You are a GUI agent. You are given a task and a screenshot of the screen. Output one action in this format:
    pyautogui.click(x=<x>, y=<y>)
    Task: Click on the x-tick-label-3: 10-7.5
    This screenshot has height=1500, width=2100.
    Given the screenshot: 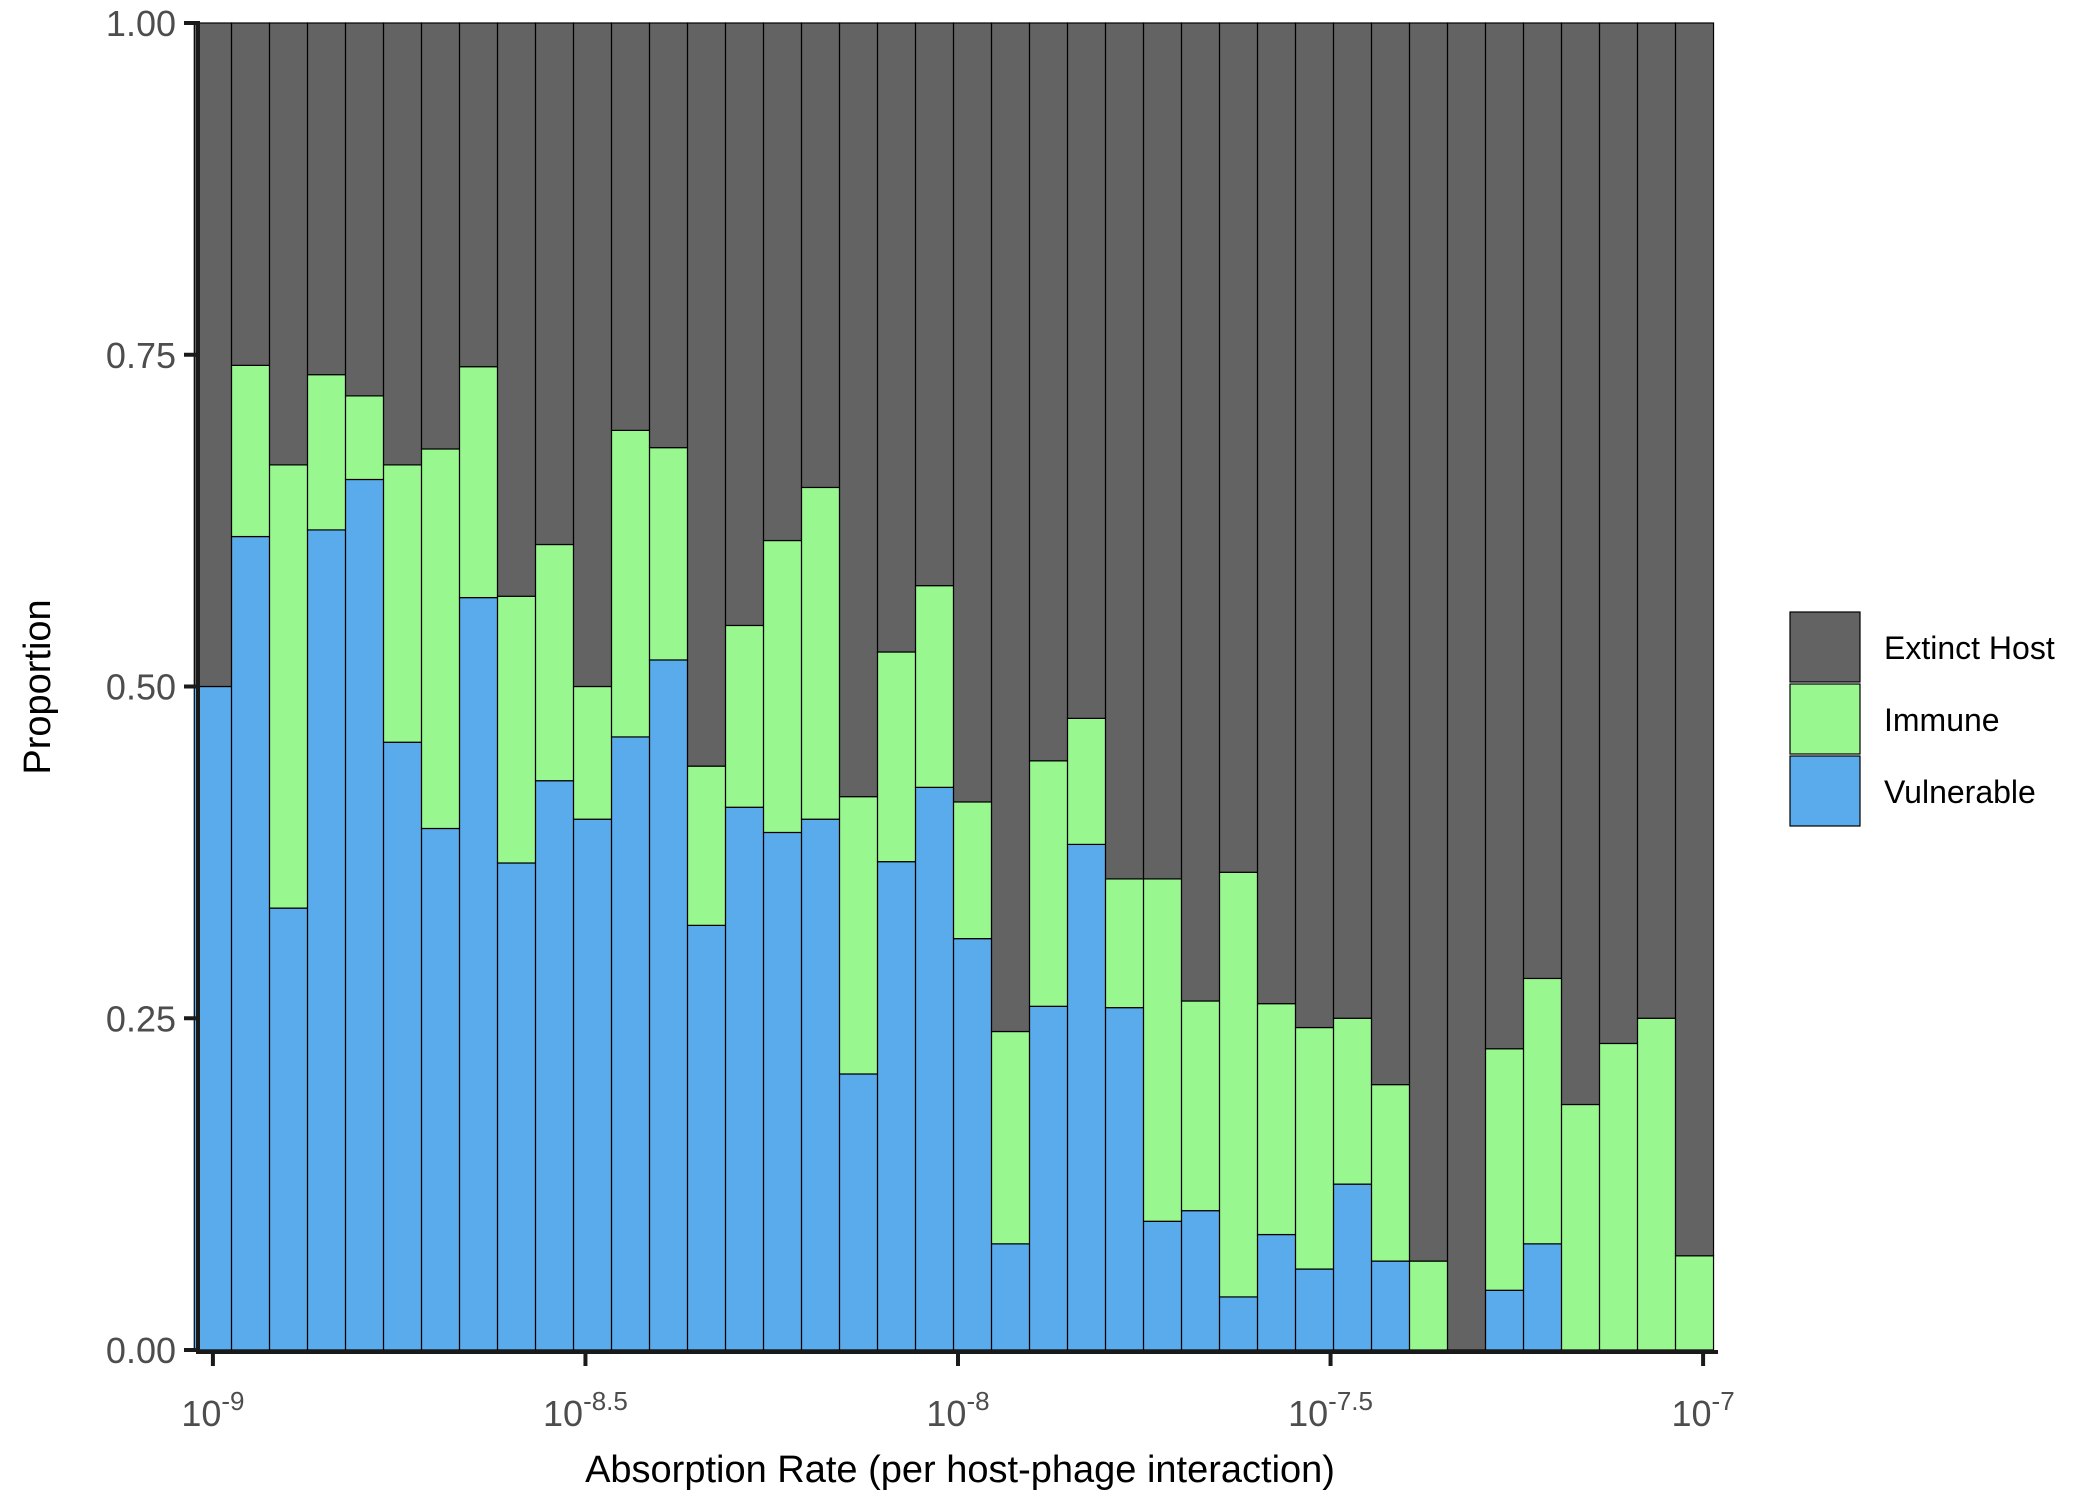 What is the action you would take?
    pyautogui.click(x=1330, y=1410)
    